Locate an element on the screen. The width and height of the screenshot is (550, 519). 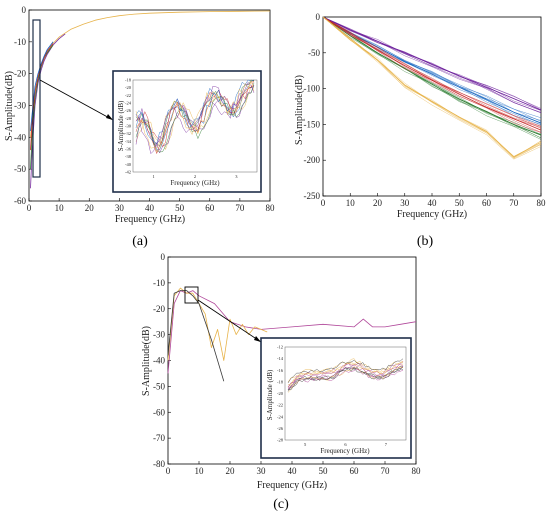
inset-y-tick-label: -28 is located at coordinates (128, 118).